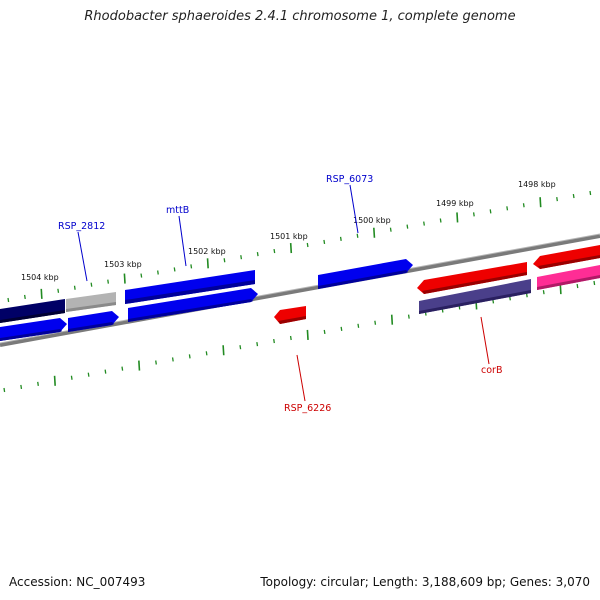 The image size is (600, 600). What do you see at coordinates (292, 320) in the screenshot?
I see `gene-rsp6226-shade` at bounding box center [292, 320].